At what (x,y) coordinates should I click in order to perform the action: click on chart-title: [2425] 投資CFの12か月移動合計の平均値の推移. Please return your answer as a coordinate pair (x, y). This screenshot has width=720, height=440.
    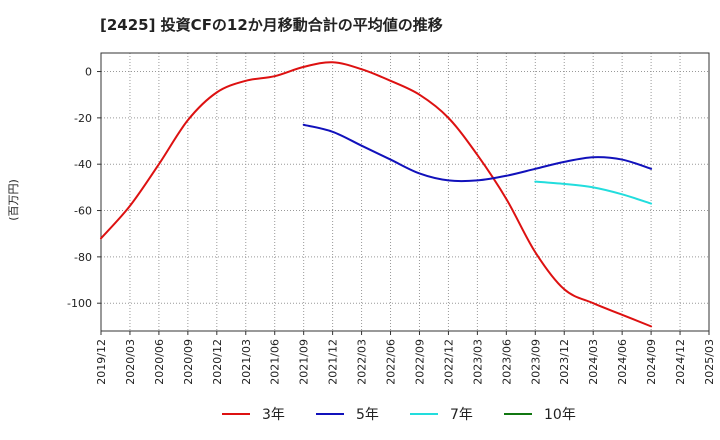
    Looking at the image, I should click on (271, 25).